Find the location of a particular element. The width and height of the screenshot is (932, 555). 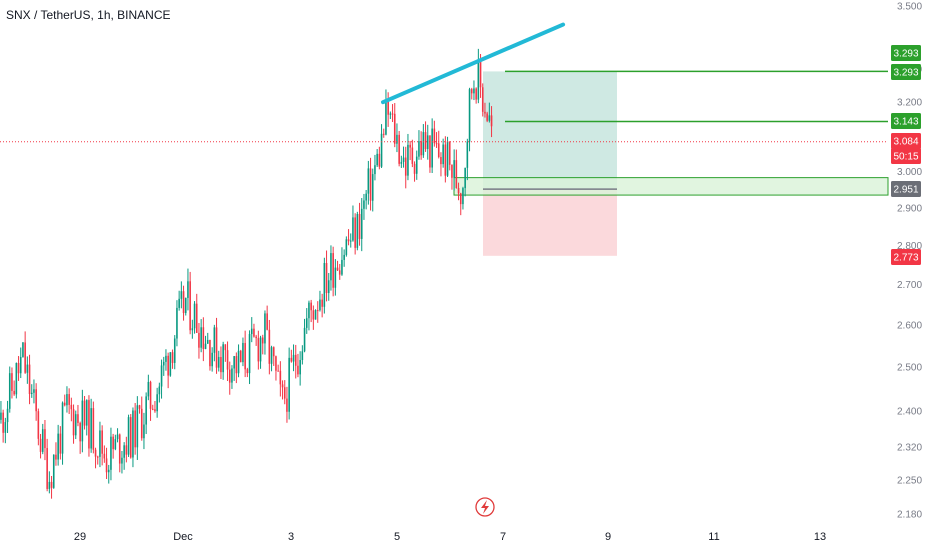

y-tick-label: 2.500 is located at coordinates (909, 368).